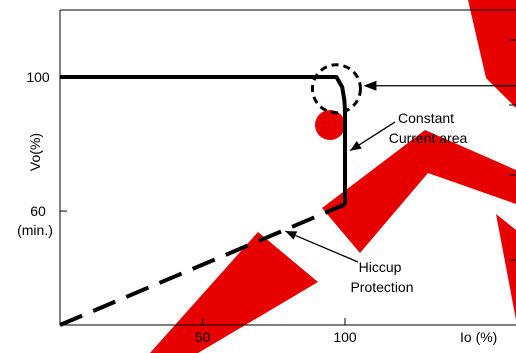 The width and height of the screenshot is (516, 353). What do you see at coordinates (370, 85) in the screenshot?
I see `knee-pointer-arrowhead` at bounding box center [370, 85].